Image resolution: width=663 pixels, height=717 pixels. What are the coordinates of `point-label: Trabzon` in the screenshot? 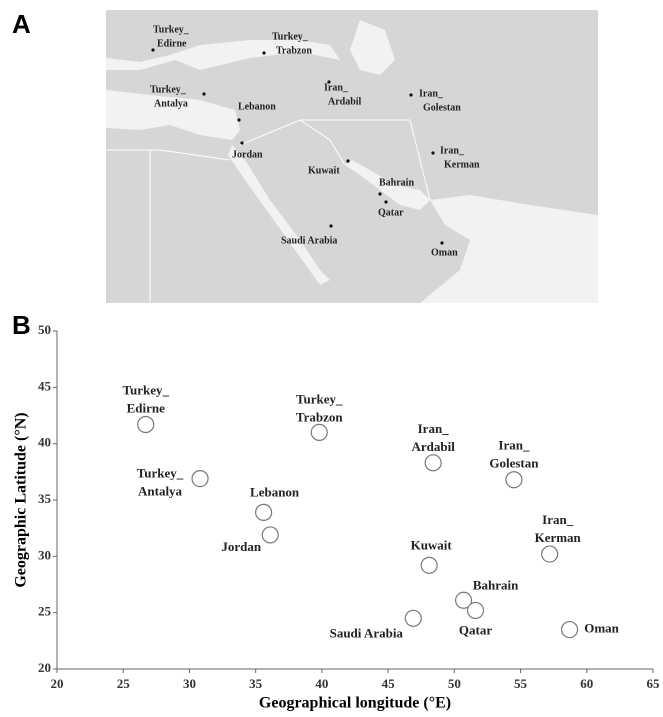 It's located at (319, 416).